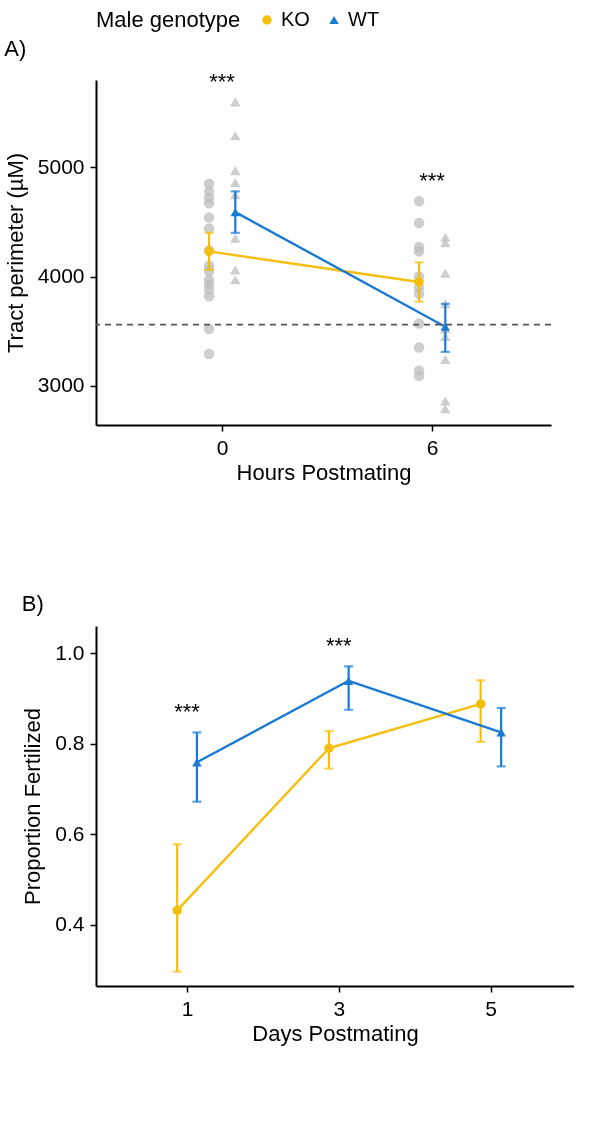 The height and width of the screenshot is (1124, 595). Describe the element at coordinates (295, 19) in the screenshot. I see `legend-label: KO` at that location.